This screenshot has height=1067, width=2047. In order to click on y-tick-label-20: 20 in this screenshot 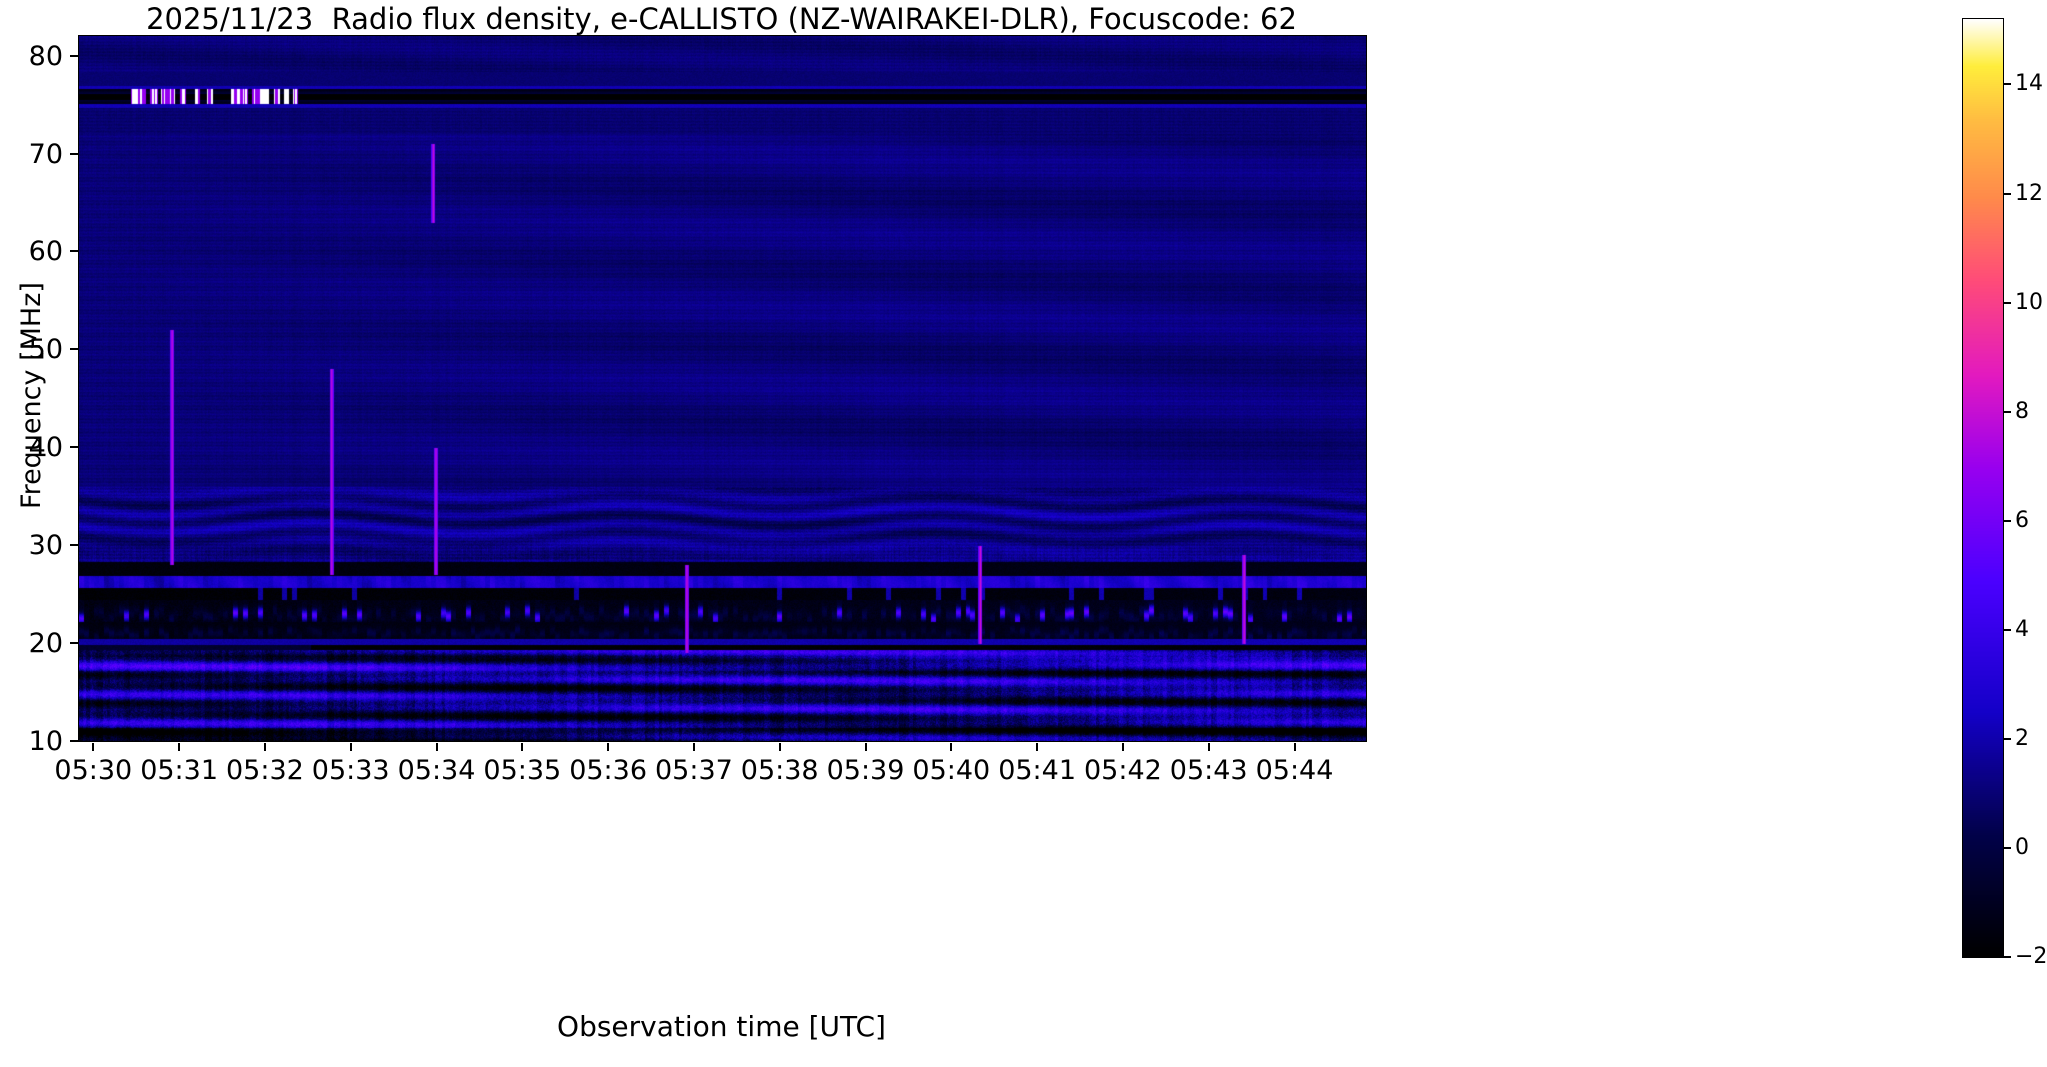, I will do `click(45, 644)`.